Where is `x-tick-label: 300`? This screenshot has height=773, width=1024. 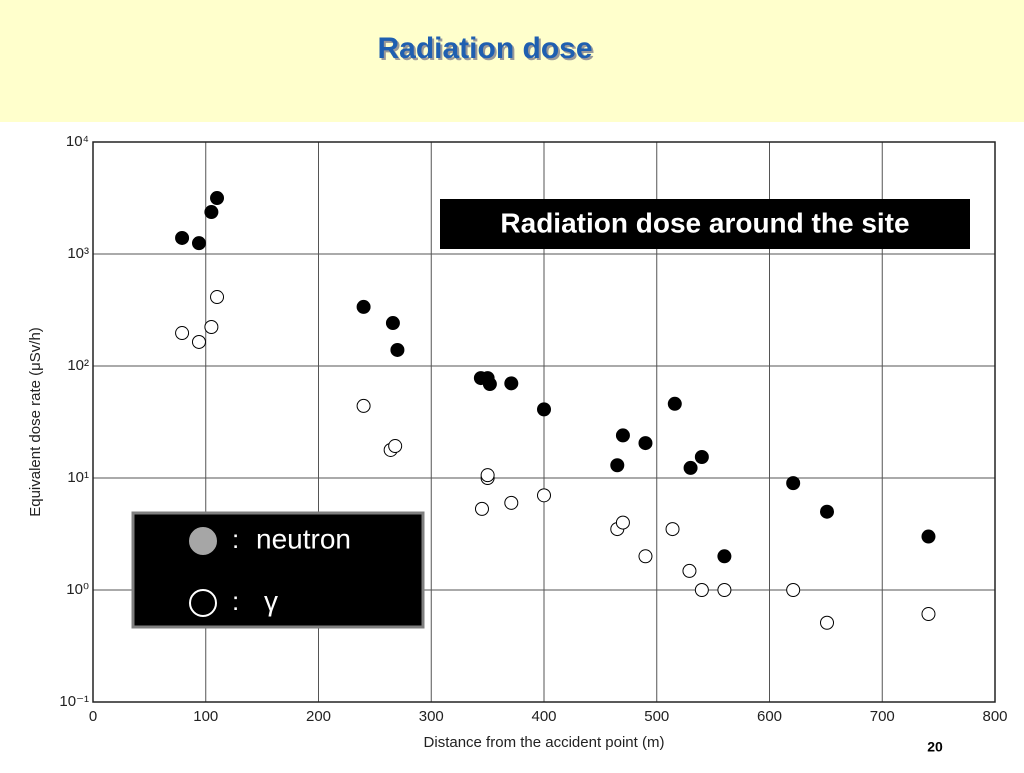 x-tick-label: 300 is located at coordinates (431, 716).